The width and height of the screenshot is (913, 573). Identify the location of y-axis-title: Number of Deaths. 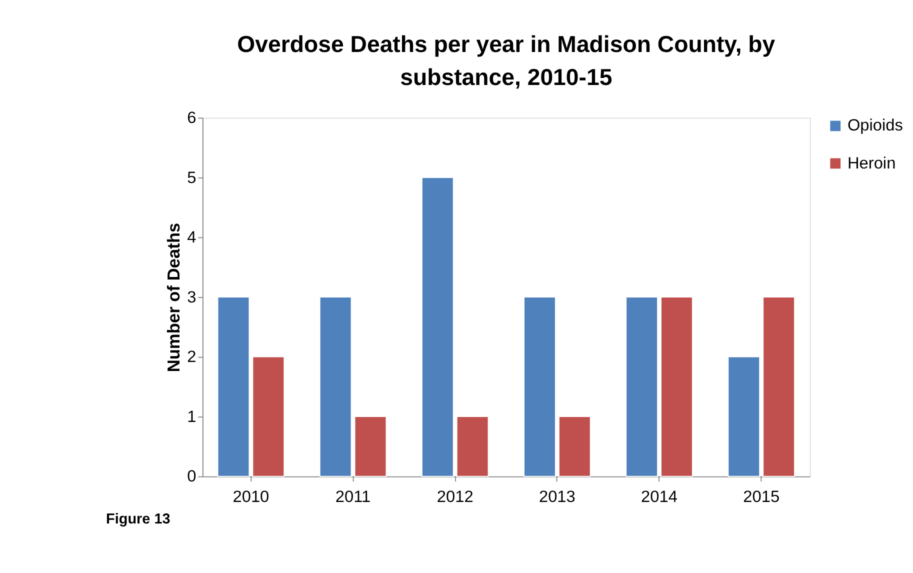
(173, 297).